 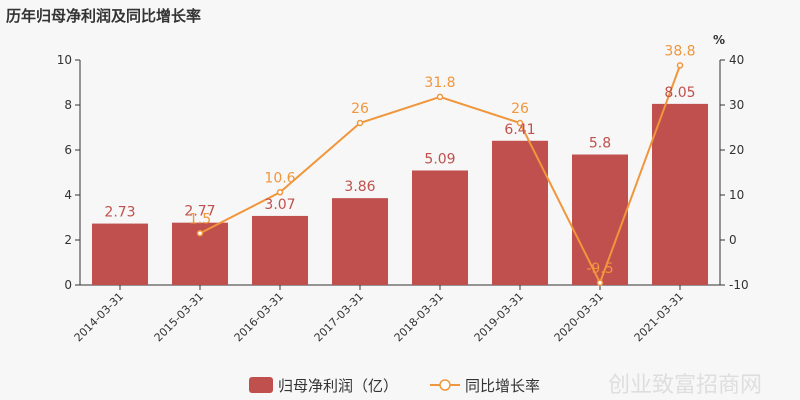 What do you see at coordinates (279, 178) in the screenshot?
I see `line-value-label: 10.6` at bounding box center [279, 178].